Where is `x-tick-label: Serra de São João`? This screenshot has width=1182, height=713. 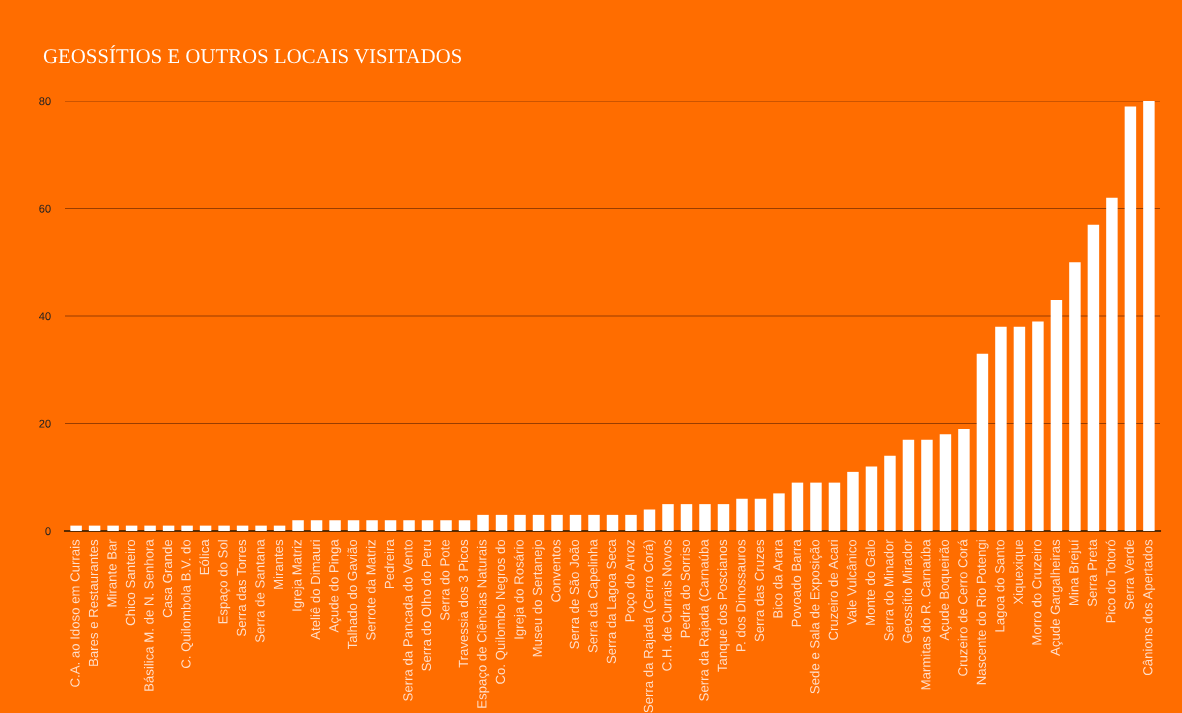
x-tick-label: Serra de São João is located at coordinates (574, 594).